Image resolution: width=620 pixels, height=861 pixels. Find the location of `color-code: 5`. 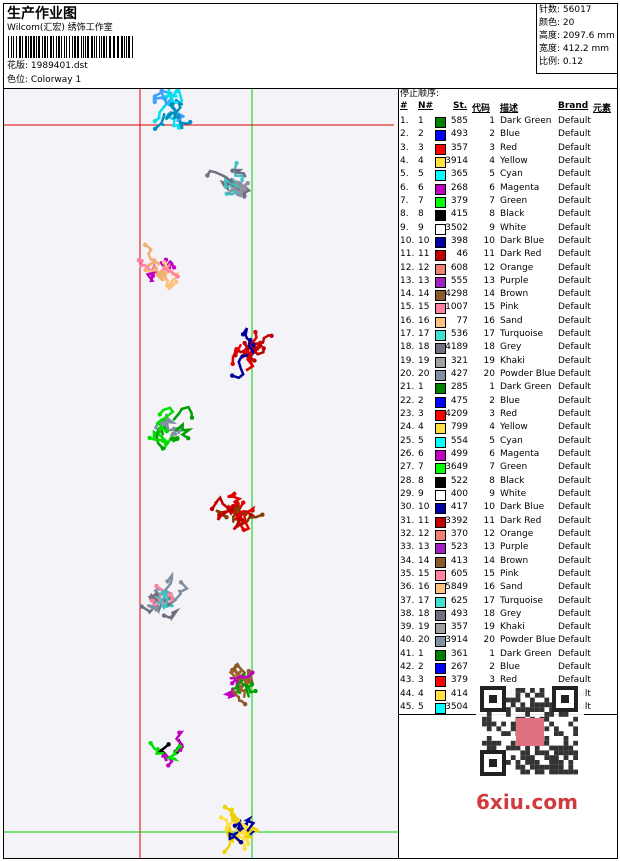

color-code: 5 is located at coordinates (492, 440).